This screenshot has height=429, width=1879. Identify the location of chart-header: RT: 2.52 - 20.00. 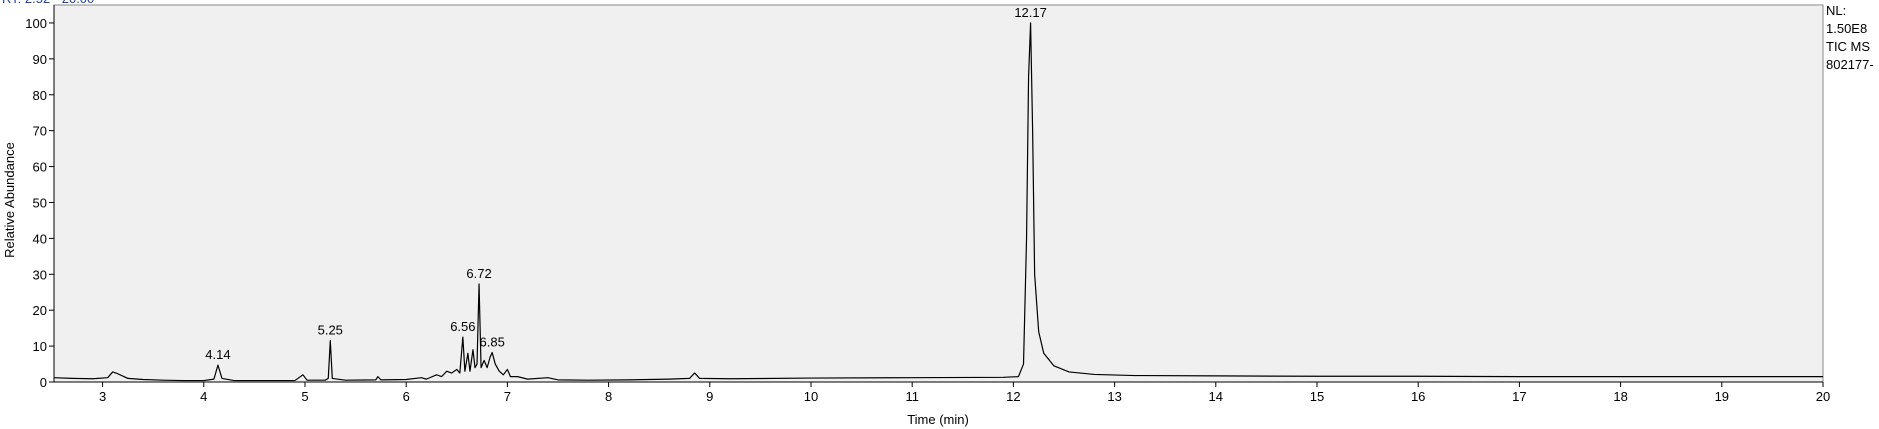
(48, 3).